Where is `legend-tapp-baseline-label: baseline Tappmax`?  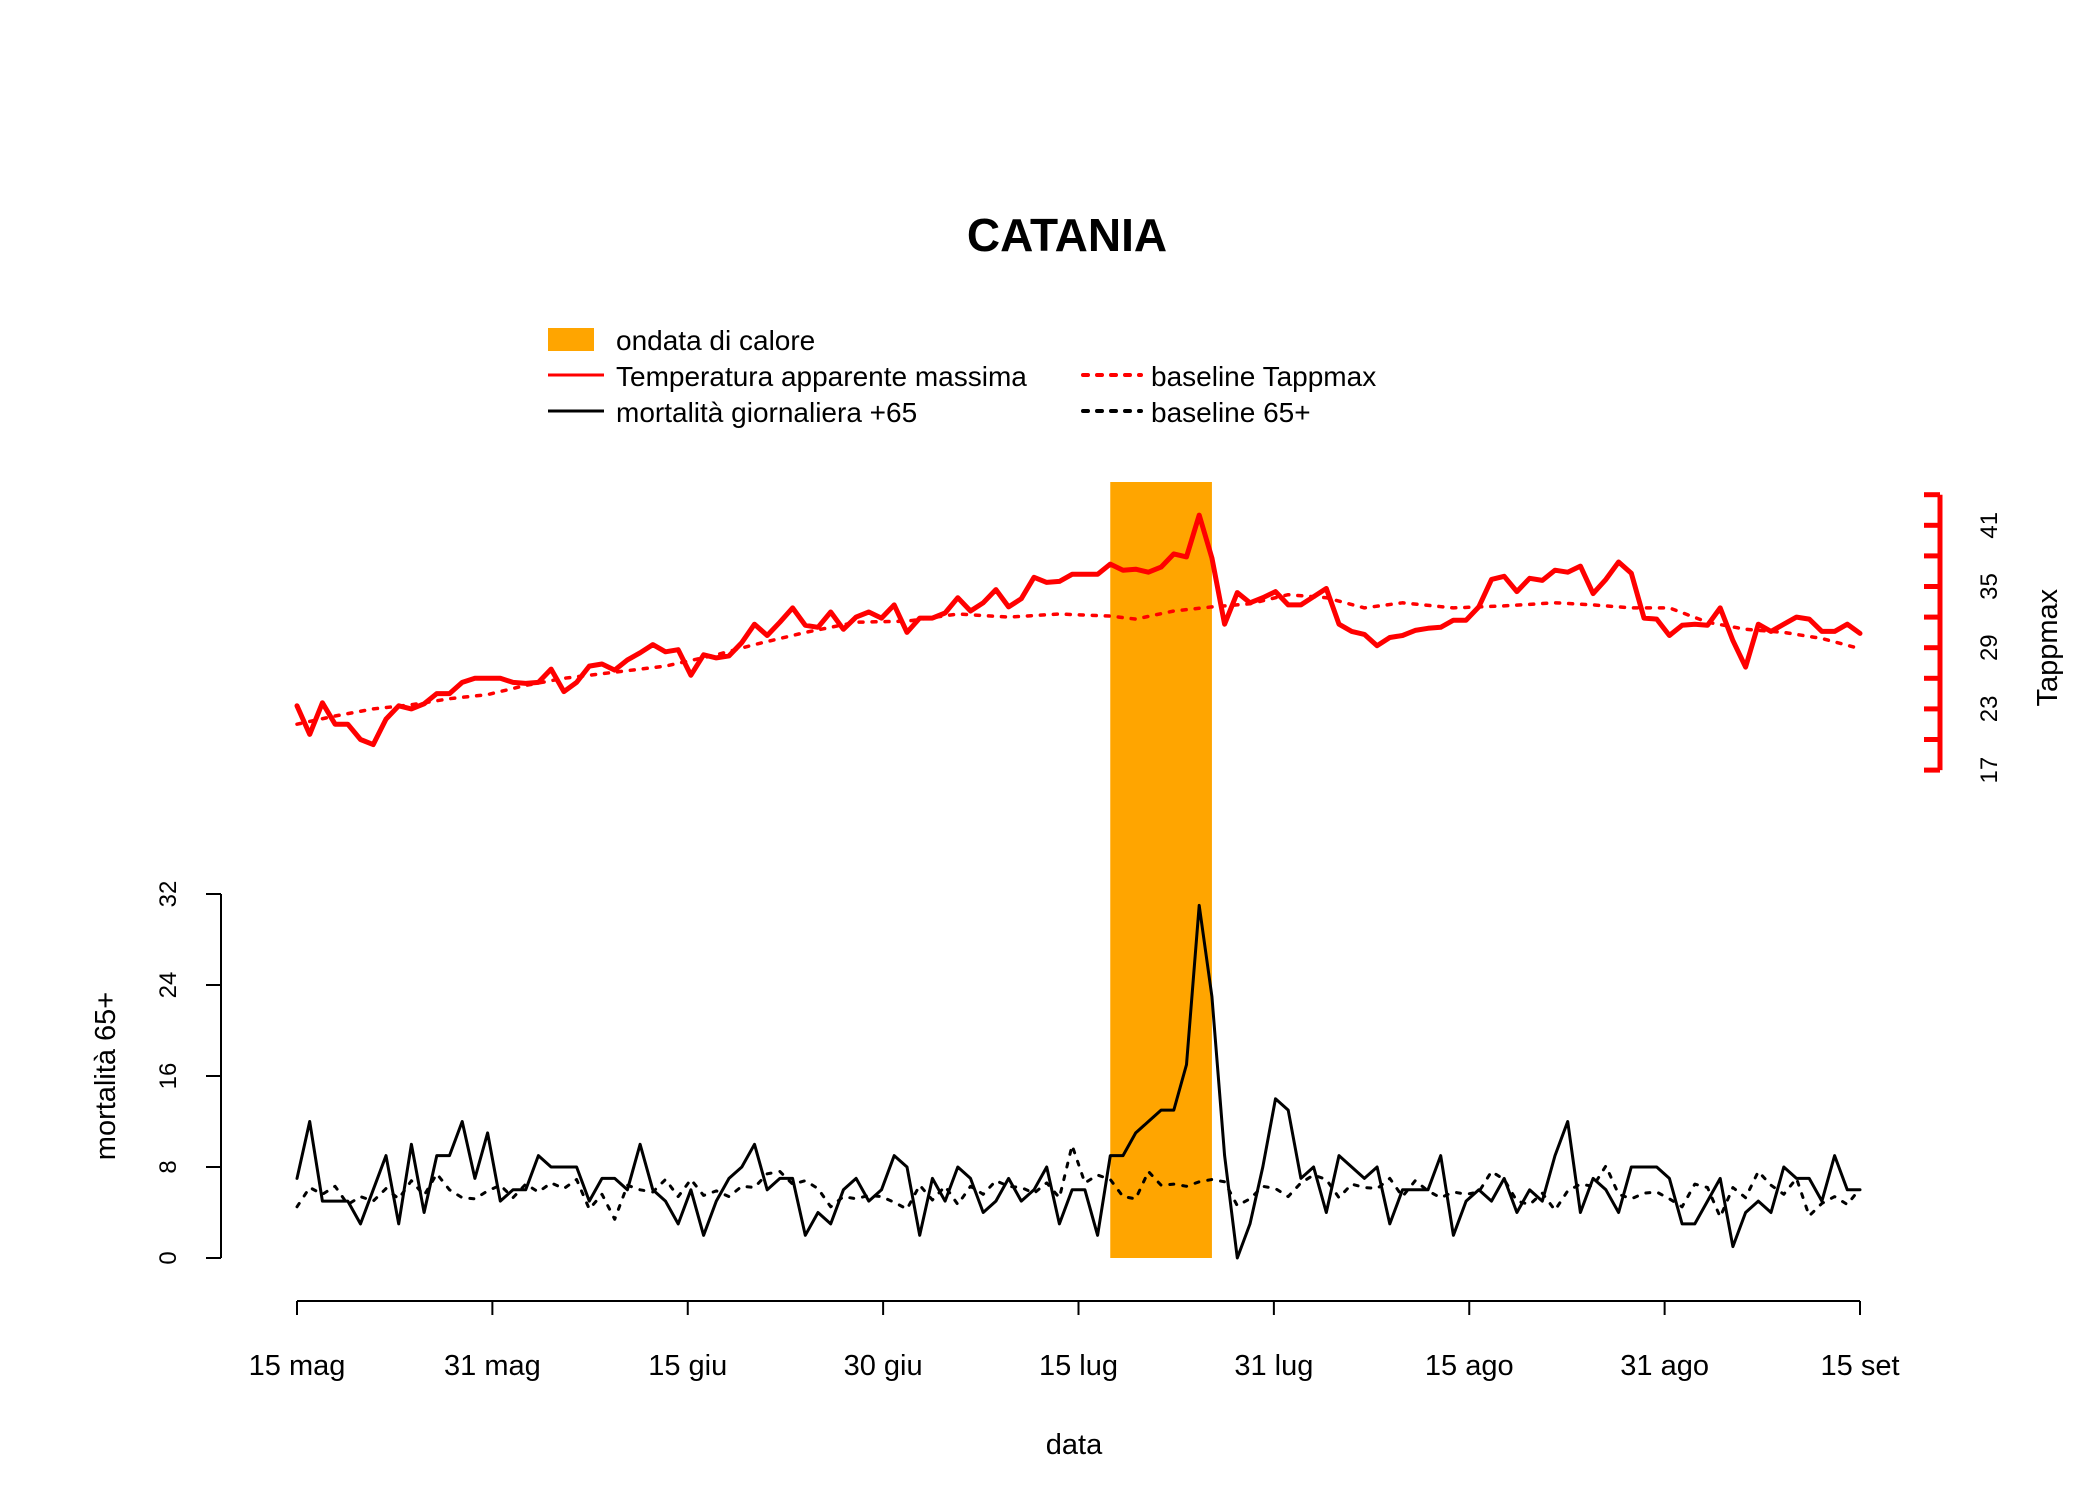 legend-tapp-baseline-label: baseline Tappmax is located at coordinates (1263, 376).